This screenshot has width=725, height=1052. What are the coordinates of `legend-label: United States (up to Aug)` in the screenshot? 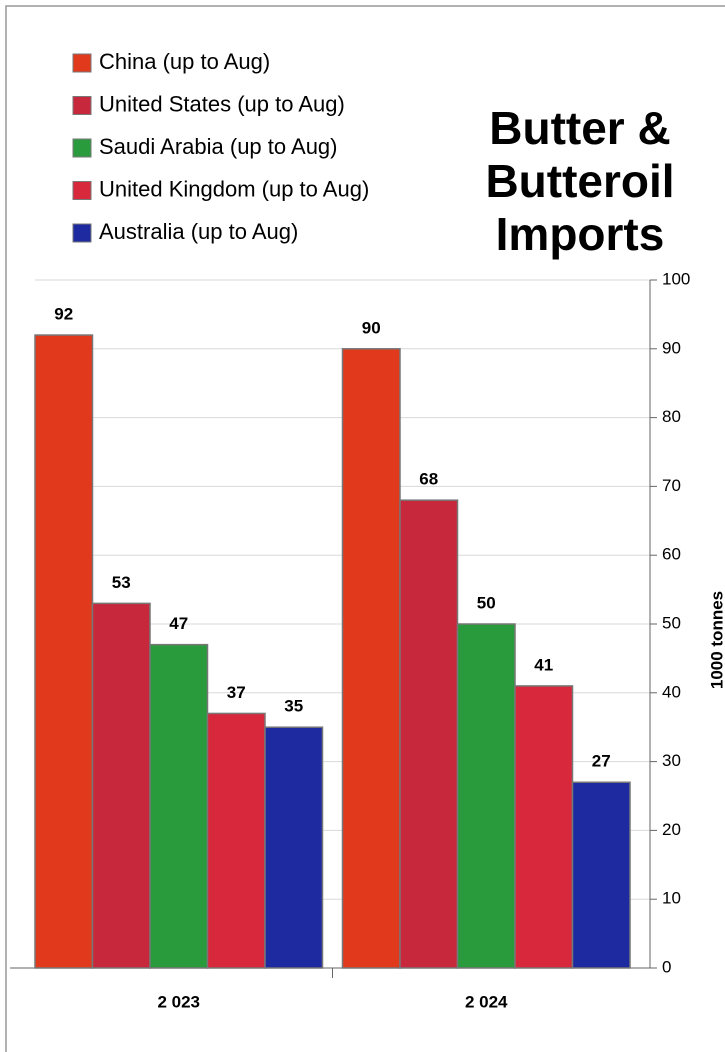 It's located at (222, 103).